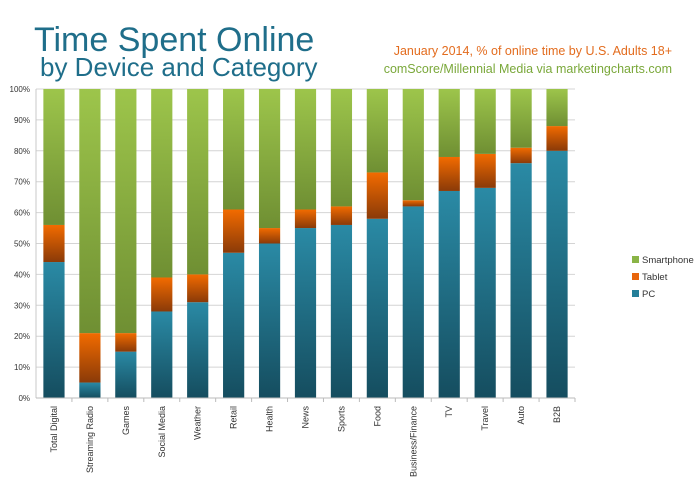 The height and width of the screenshot is (488, 700). What do you see at coordinates (557, 108) in the screenshot?
I see `bar-smartphone-b2b` at bounding box center [557, 108].